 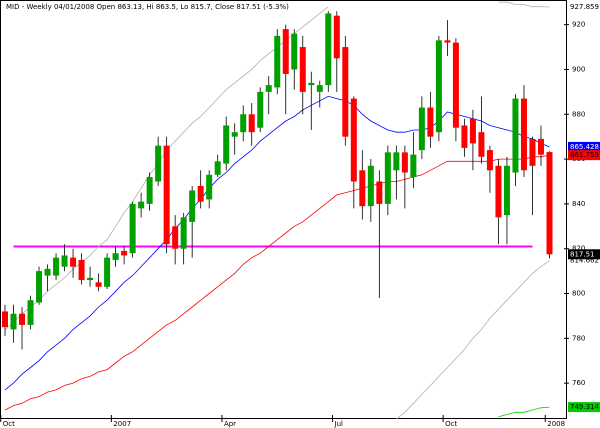 I want to click on y-tick-label: 920, so click(x=578, y=25).